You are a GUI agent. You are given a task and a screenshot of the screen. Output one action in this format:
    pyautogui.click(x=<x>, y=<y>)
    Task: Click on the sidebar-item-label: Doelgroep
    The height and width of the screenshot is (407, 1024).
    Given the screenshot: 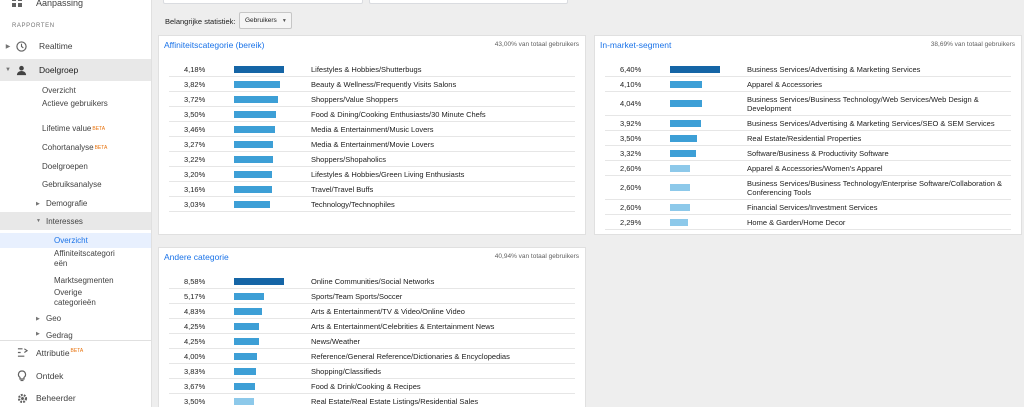 What is the action you would take?
    pyautogui.click(x=59, y=70)
    